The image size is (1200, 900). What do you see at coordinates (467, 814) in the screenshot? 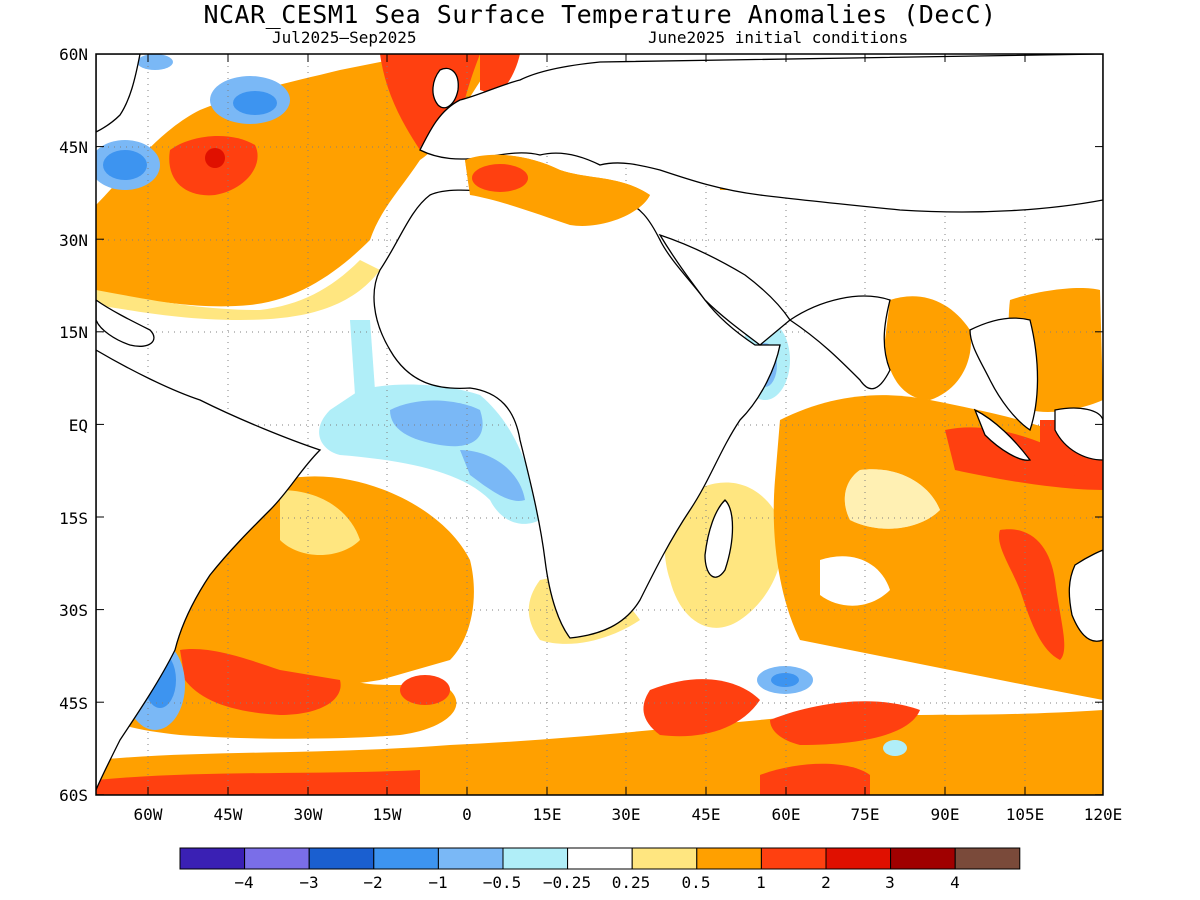
I see `lon-label-0: 0` at bounding box center [467, 814].